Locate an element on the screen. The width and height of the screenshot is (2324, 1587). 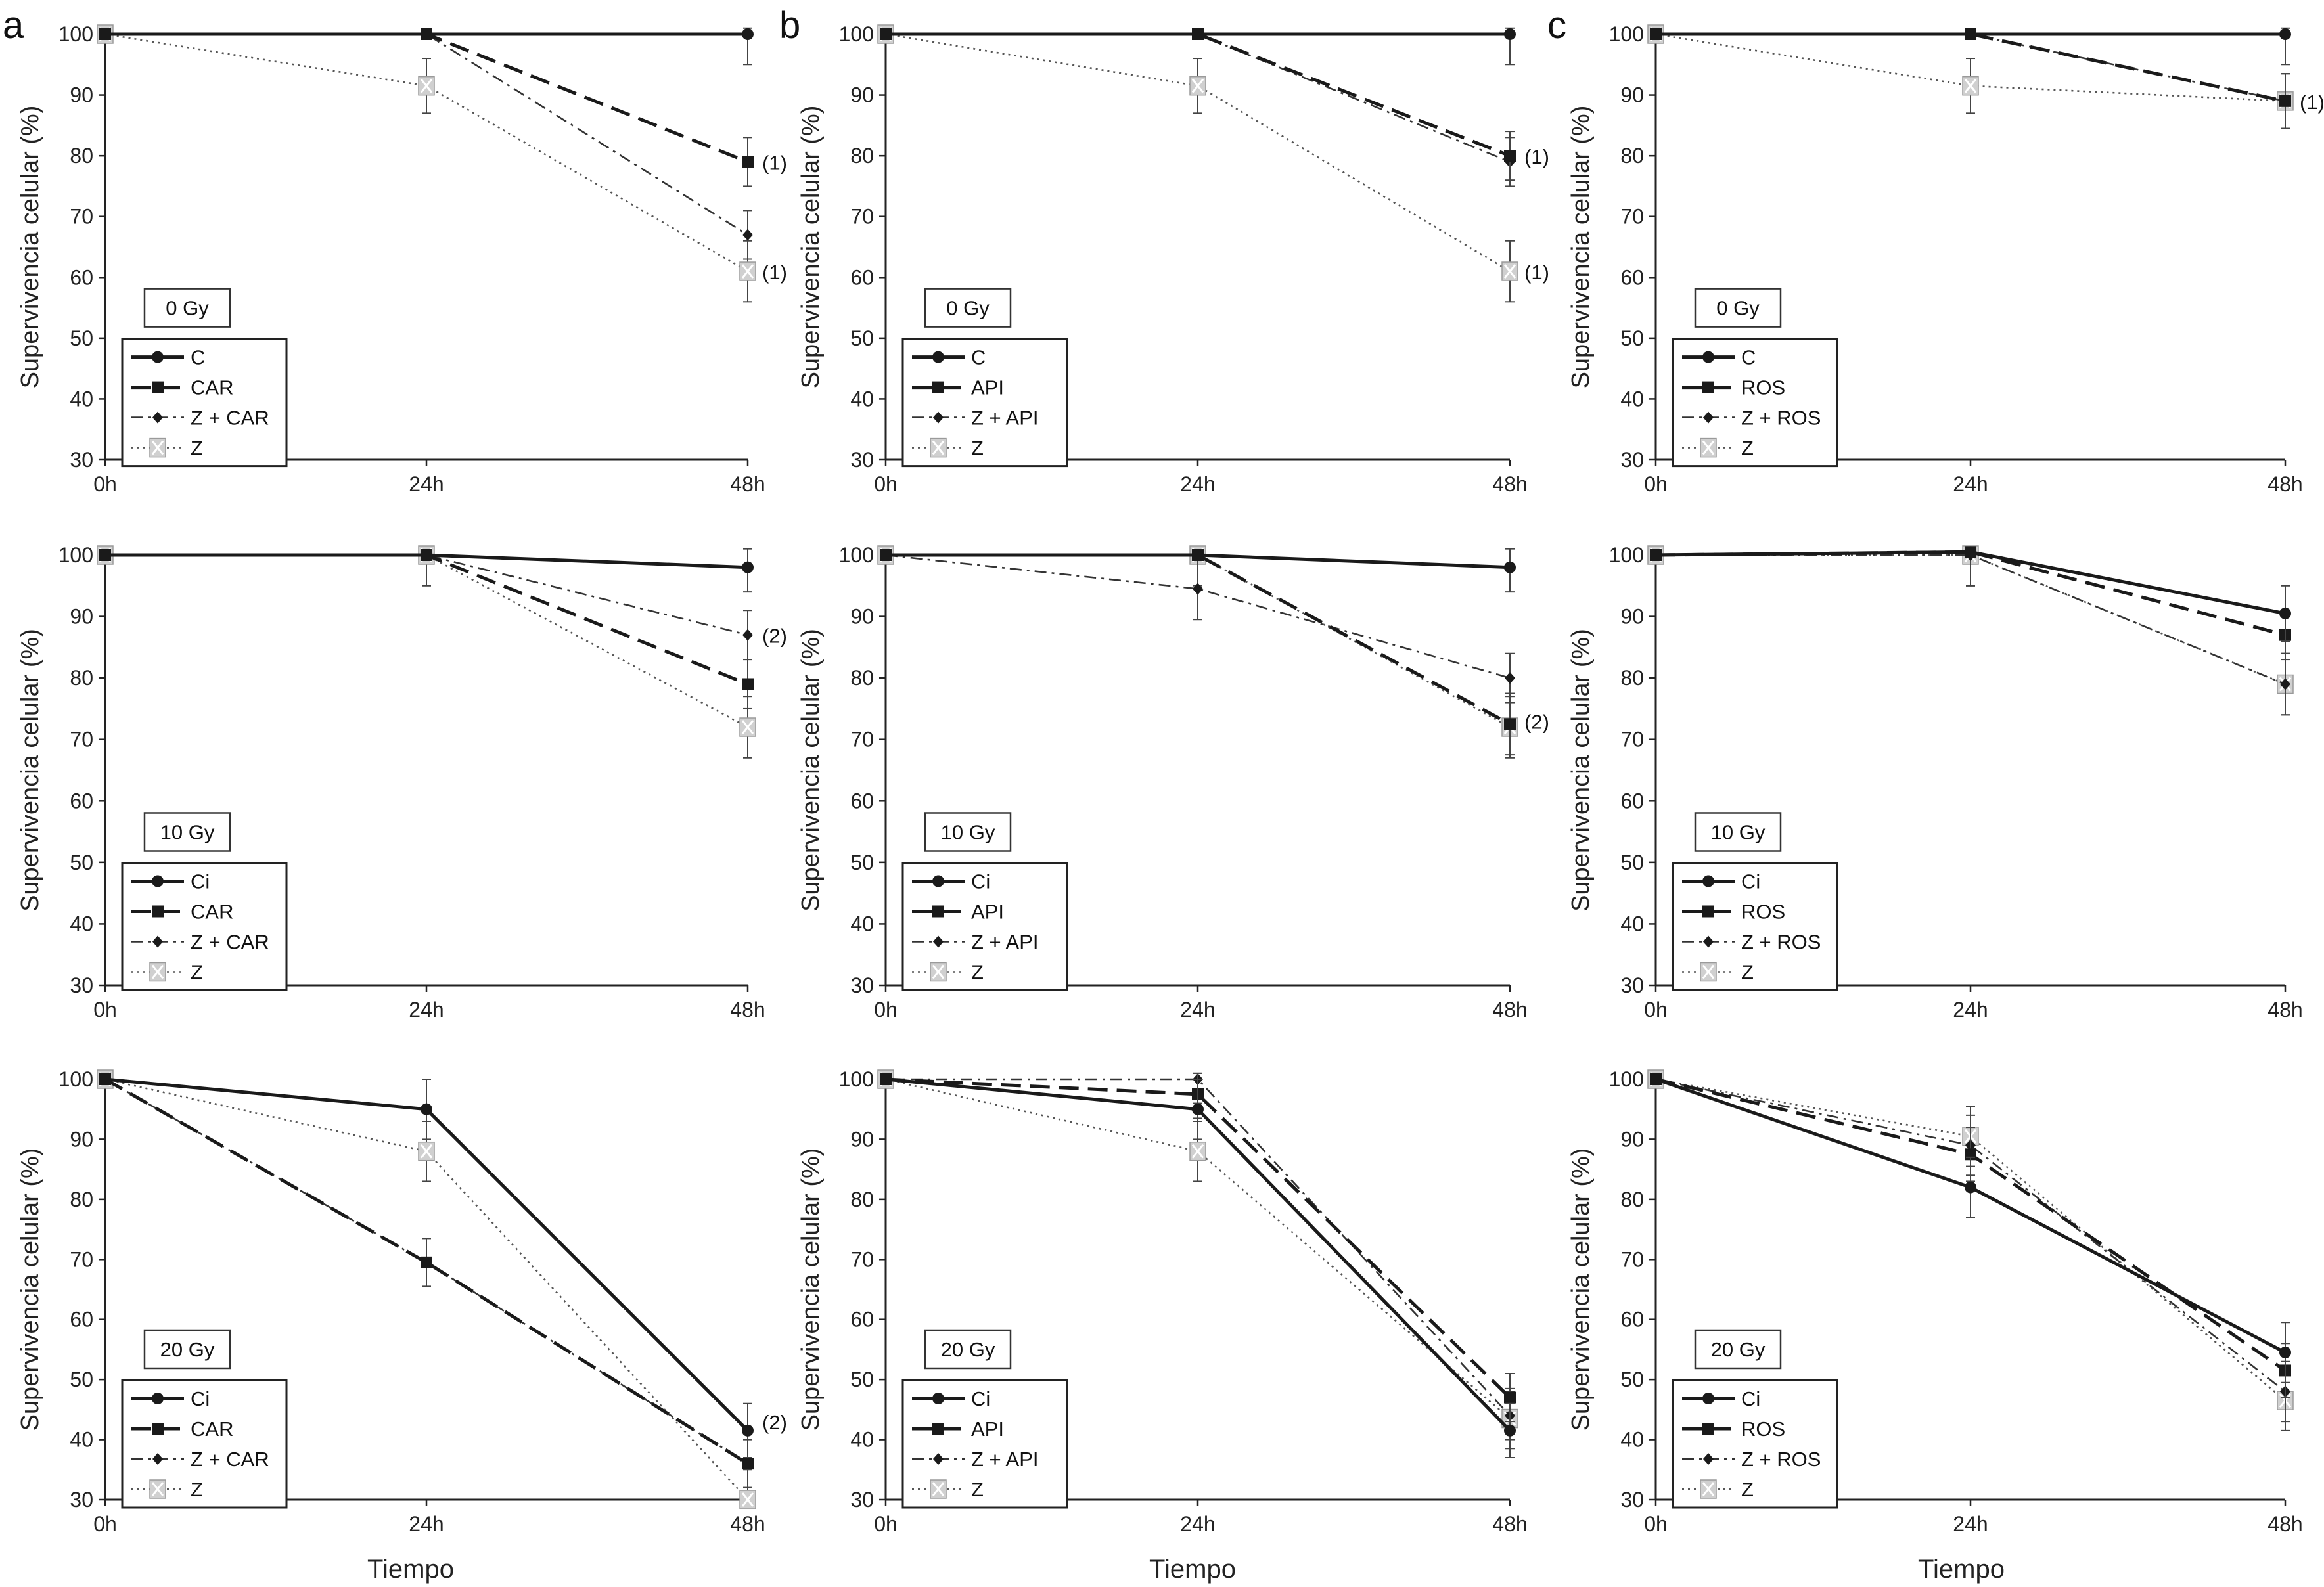
series-line is located at coordinates (1198, 1238).